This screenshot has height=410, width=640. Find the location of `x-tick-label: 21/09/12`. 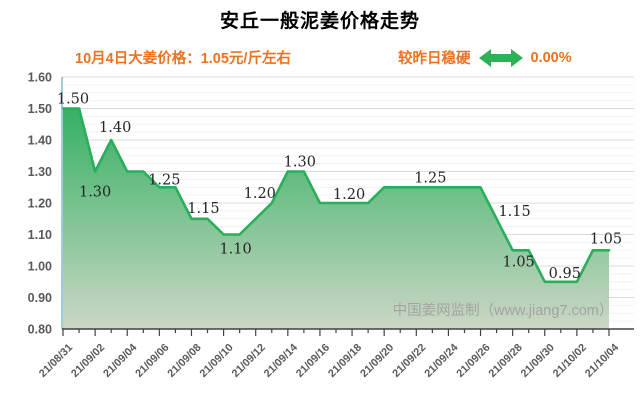

x-tick-label: 21/09/12 is located at coordinates (249, 361).